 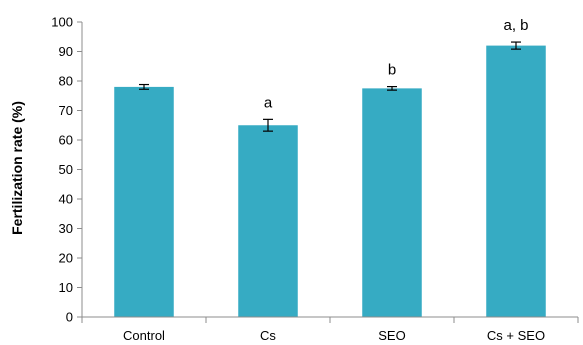 What do you see at coordinates (268, 335) in the screenshot?
I see `x-tick-label: Cs` at bounding box center [268, 335].